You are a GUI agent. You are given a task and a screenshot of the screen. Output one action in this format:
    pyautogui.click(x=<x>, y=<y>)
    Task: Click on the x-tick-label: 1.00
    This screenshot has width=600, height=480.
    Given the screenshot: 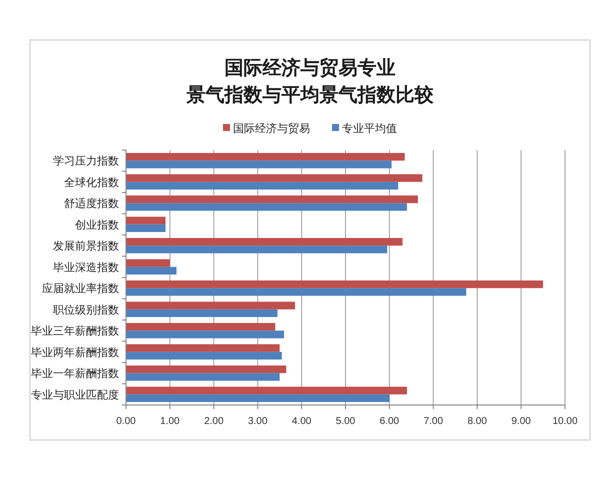 What is the action you would take?
    pyautogui.click(x=170, y=421)
    